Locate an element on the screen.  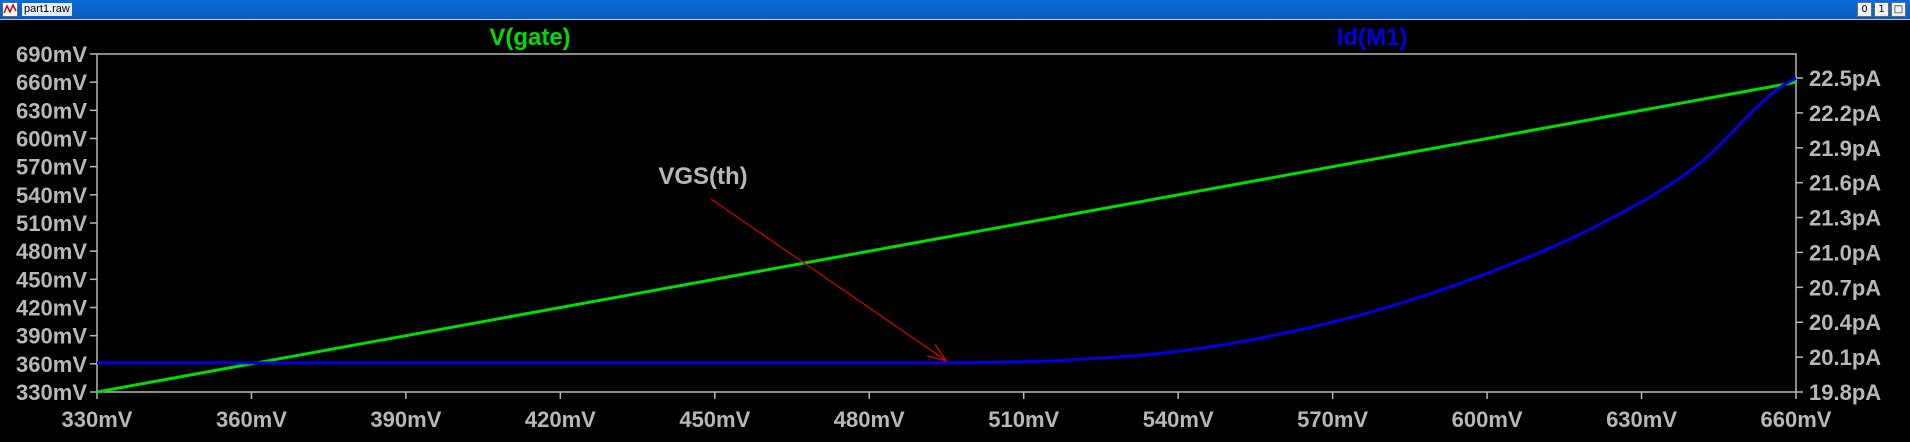
restore-button: 1 is located at coordinates (1881, 9).